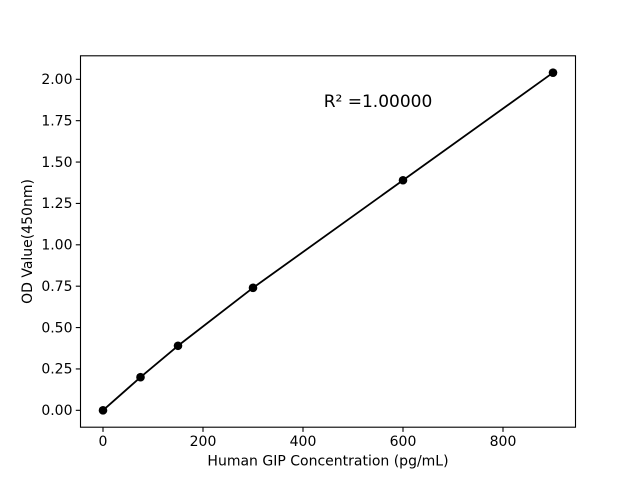 Image resolution: width=640 pixels, height=480 pixels. What do you see at coordinates (56, 163) in the screenshot?
I see `y-tick-label: 1.50` at bounding box center [56, 163].